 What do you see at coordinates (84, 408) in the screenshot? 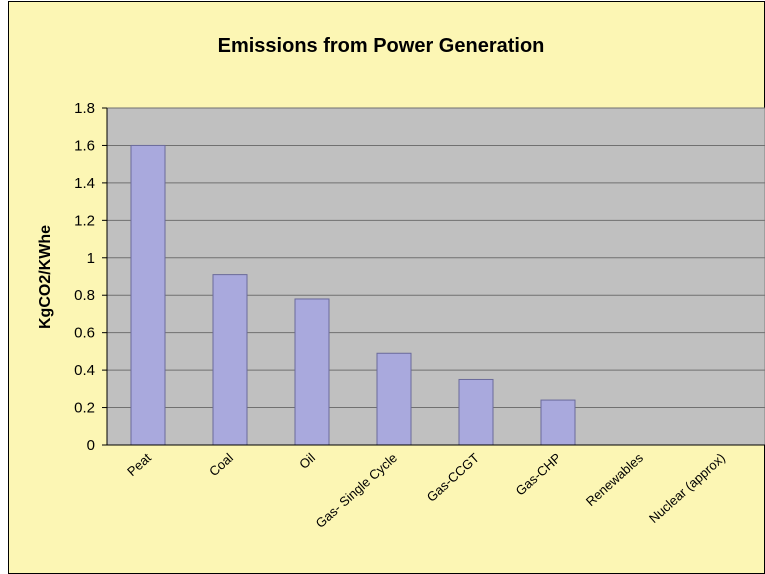
I see `y-tick-label: 0.2` at bounding box center [84, 408].